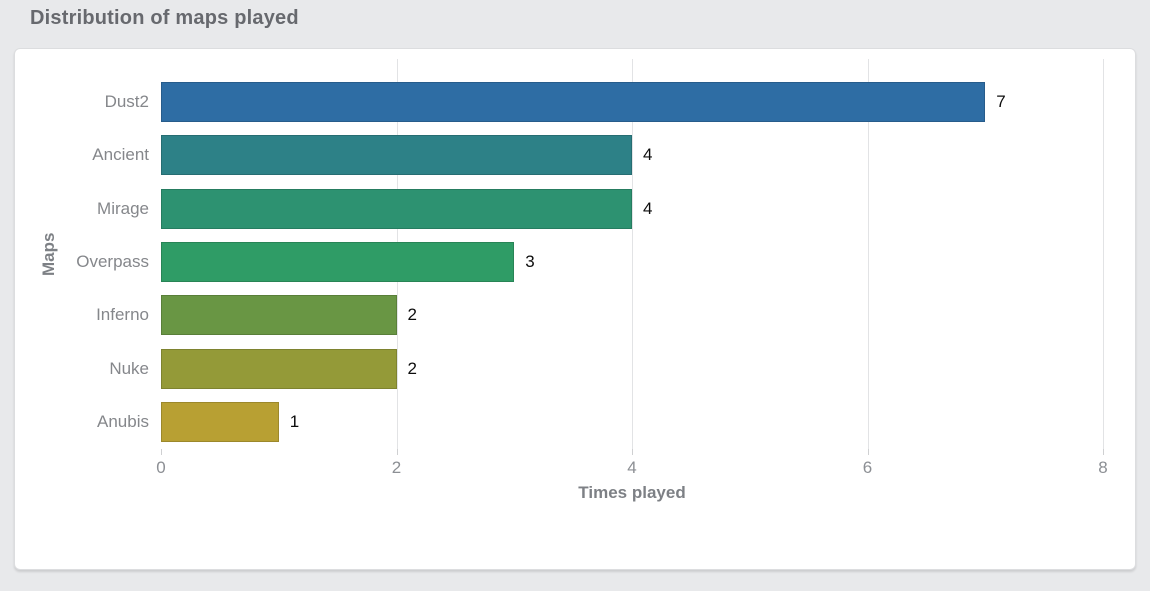 The image size is (1150, 591). Describe the element at coordinates (48, 254) in the screenshot. I see `y-axis-title: Maps` at that location.